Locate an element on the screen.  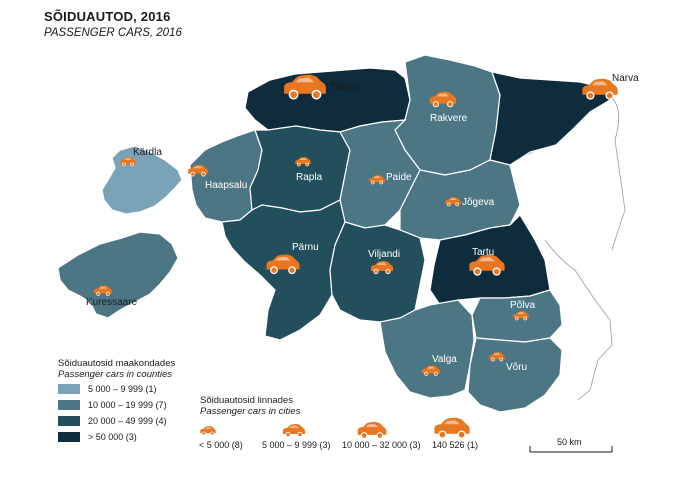
cities-legend-label: 140 526 (1) is located at coordinates (455, 445).